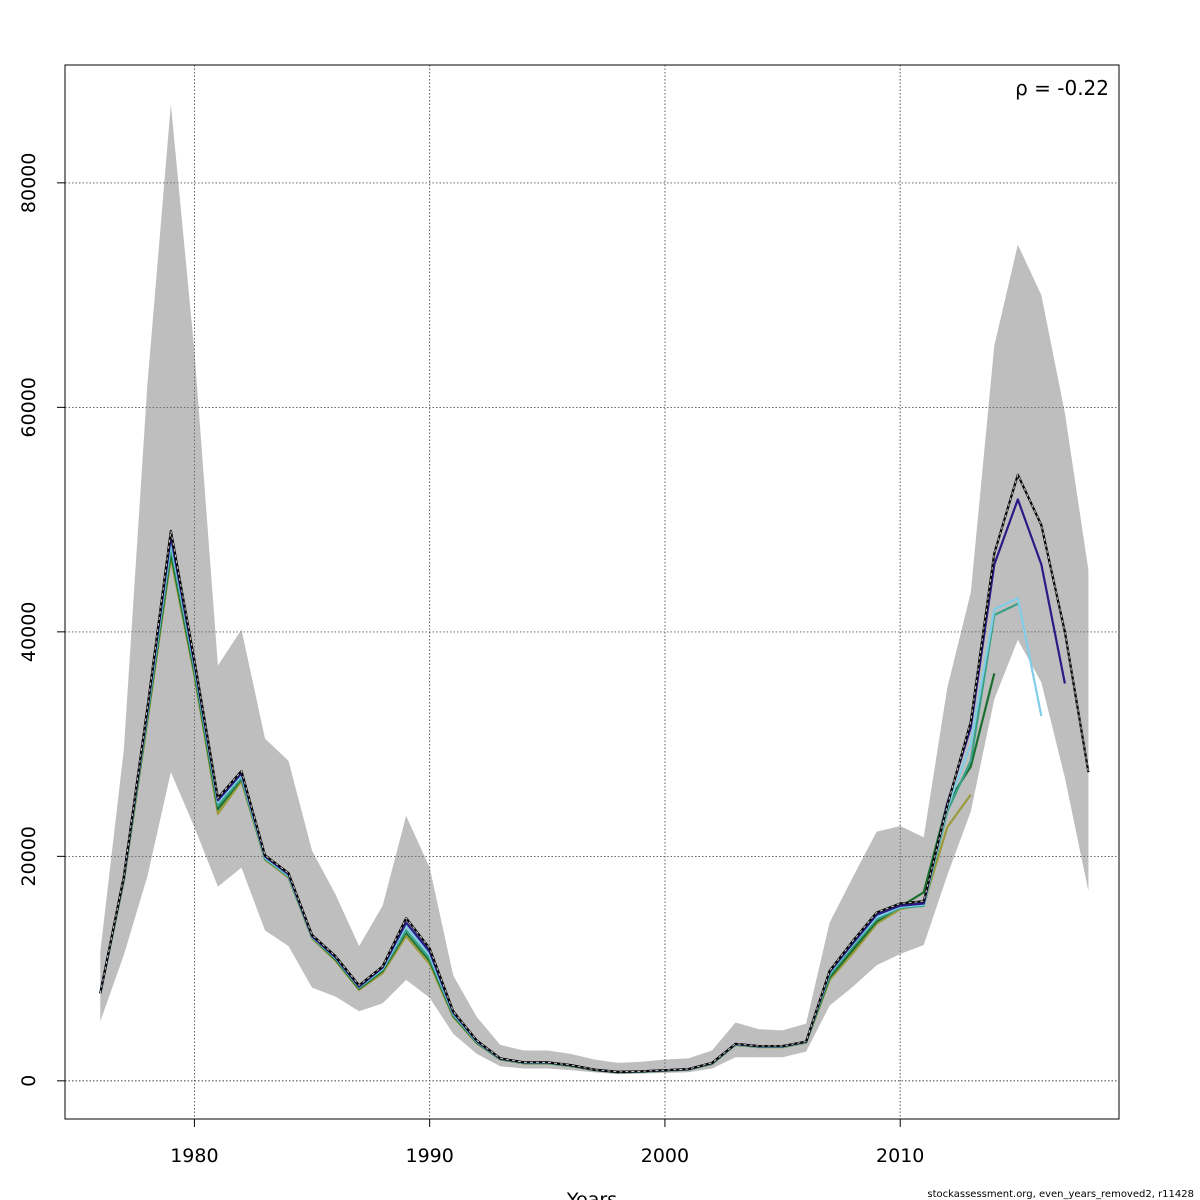 This screenshot has height=1200, width=1200. What do you see at coordinates (1062, 88) in the screenshot?
I see `rho-annotation: ρ = -0.22` at bounding box center [1062, 88].